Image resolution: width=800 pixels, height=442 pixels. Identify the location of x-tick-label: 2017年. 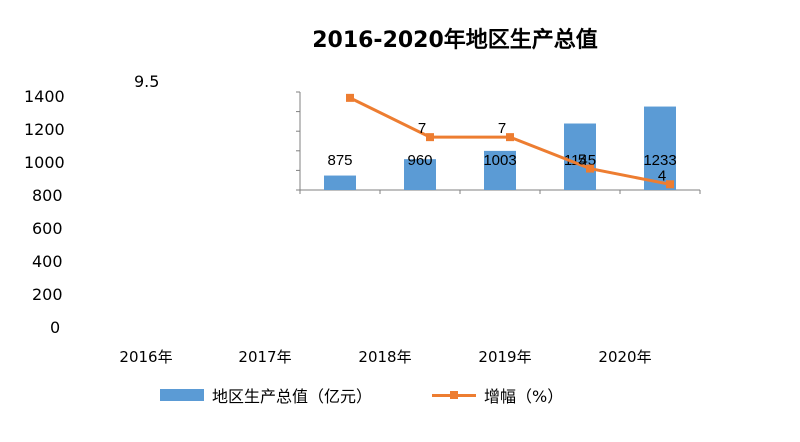
(265, 357).